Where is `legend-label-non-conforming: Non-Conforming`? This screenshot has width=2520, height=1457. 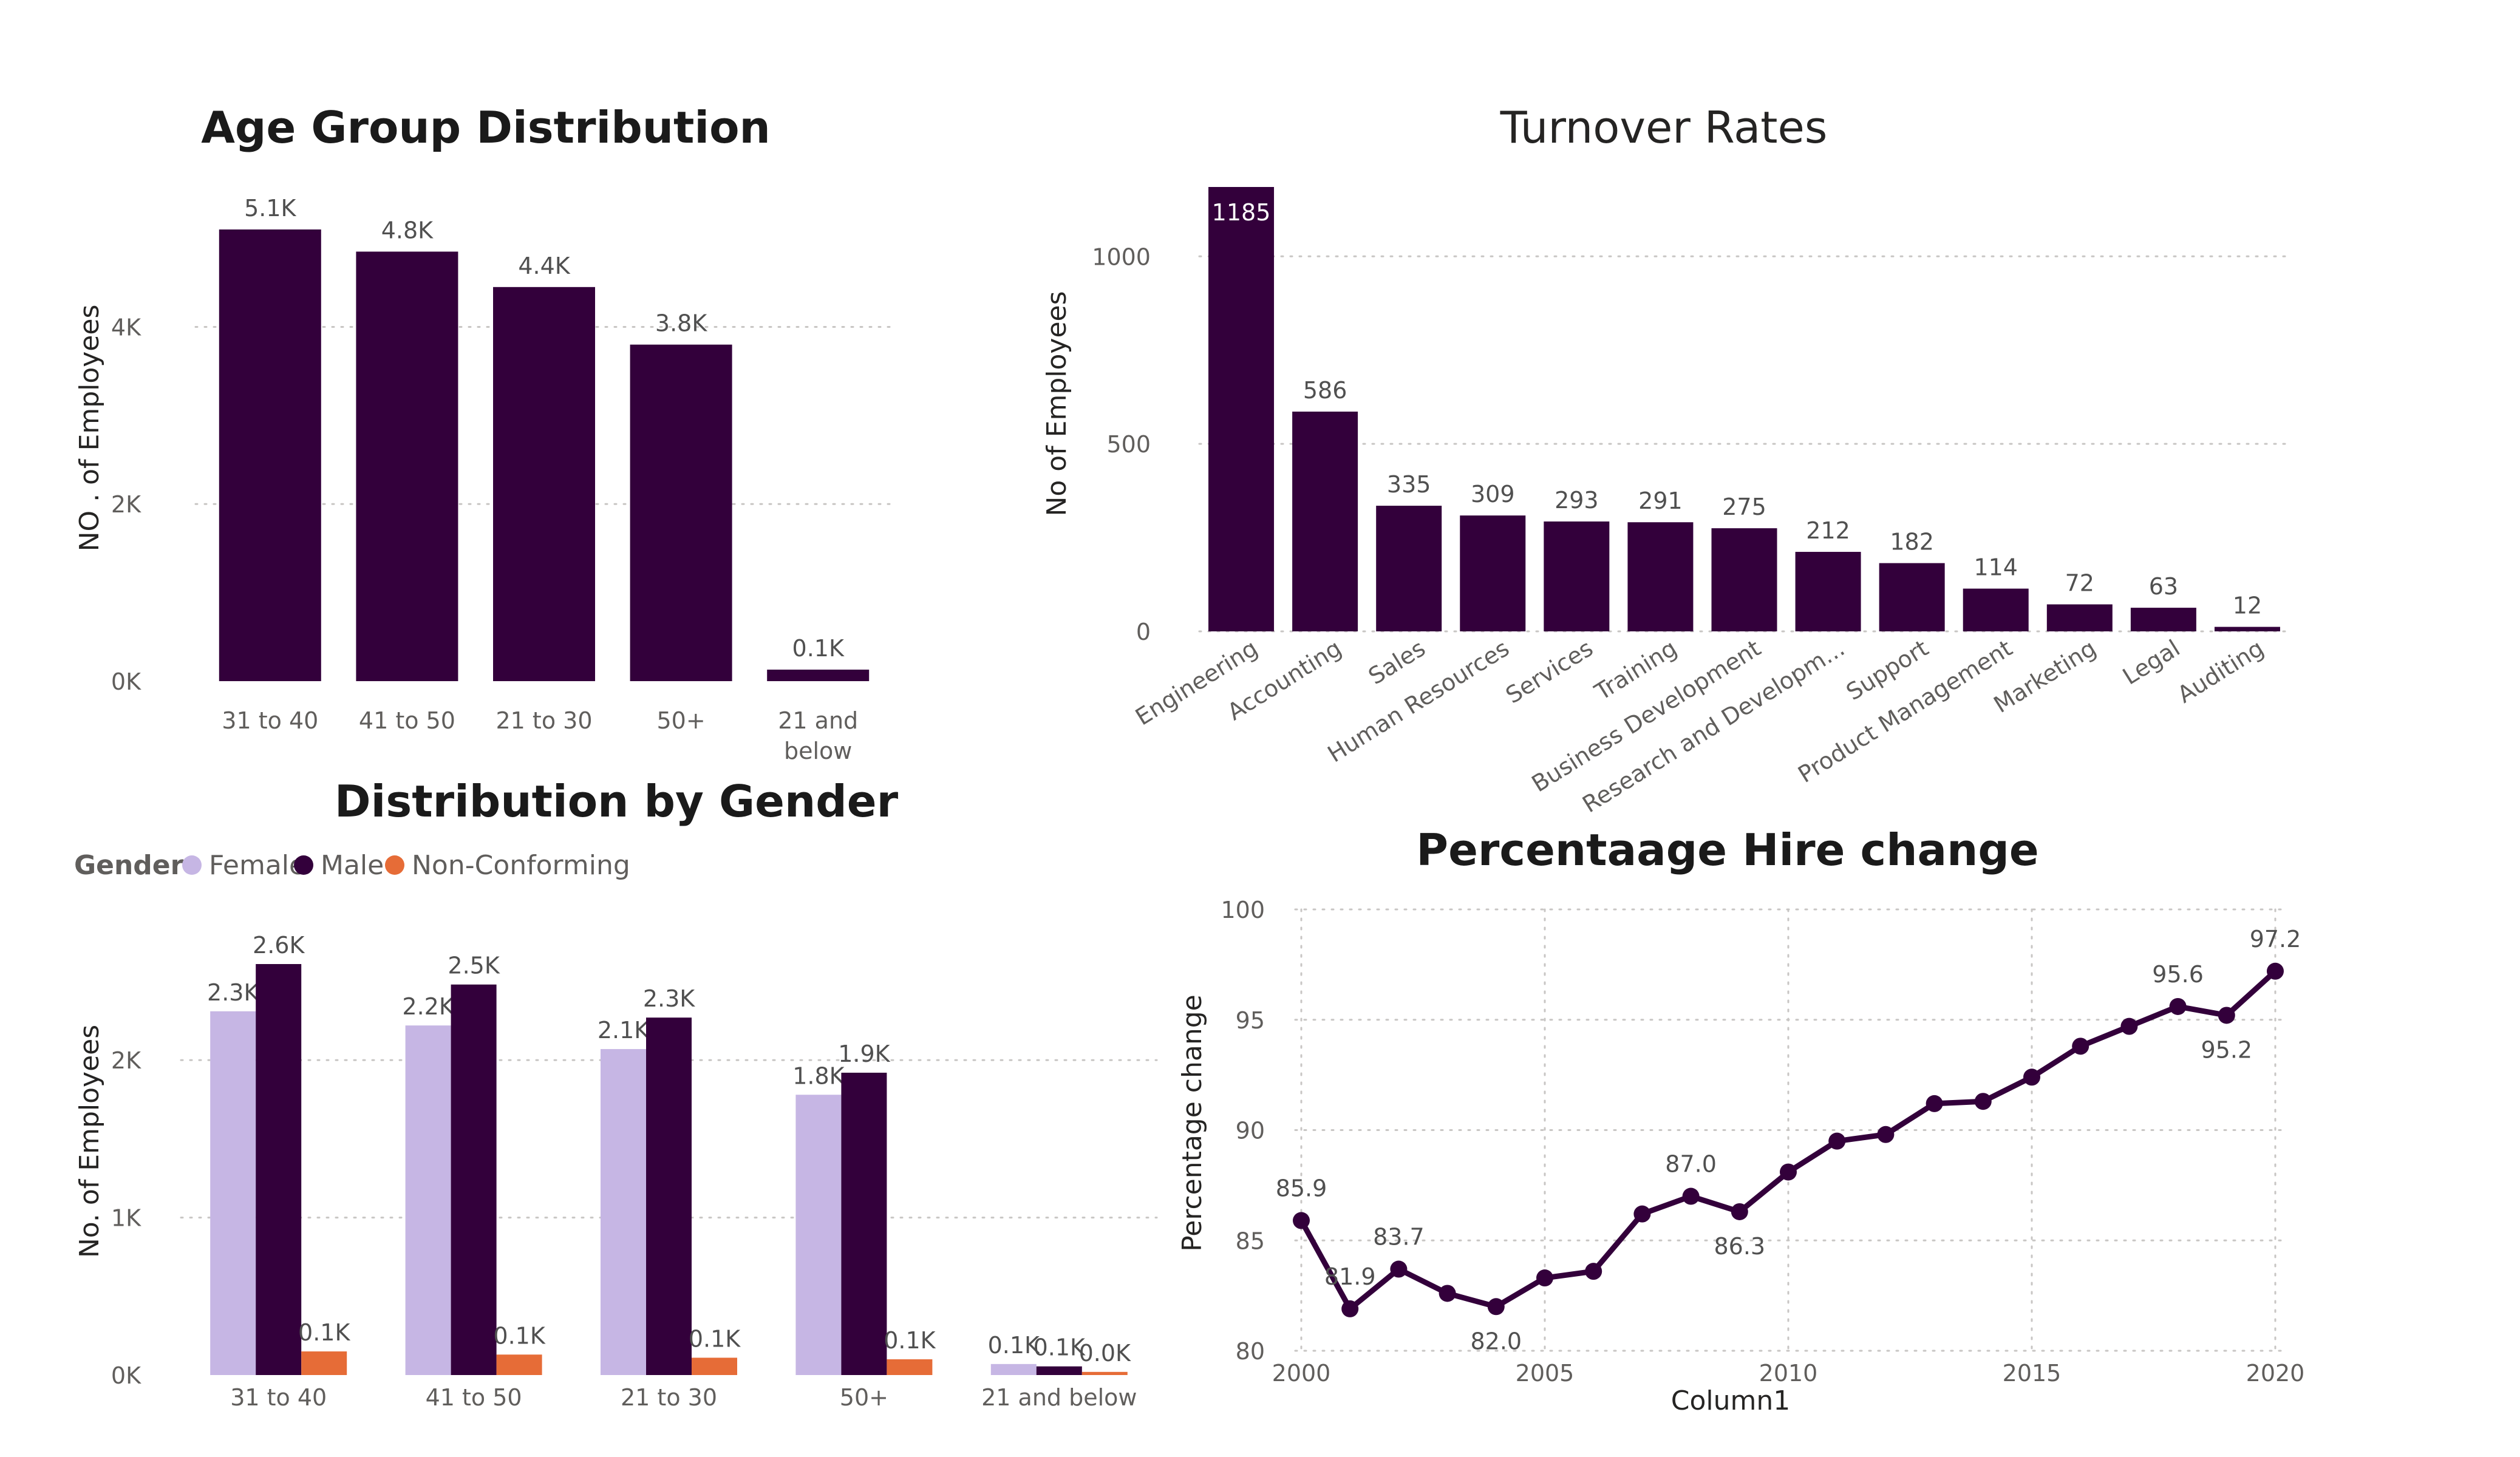
legend-label-non-conforming: Non-Conforming is located at coordinates (521, 865).